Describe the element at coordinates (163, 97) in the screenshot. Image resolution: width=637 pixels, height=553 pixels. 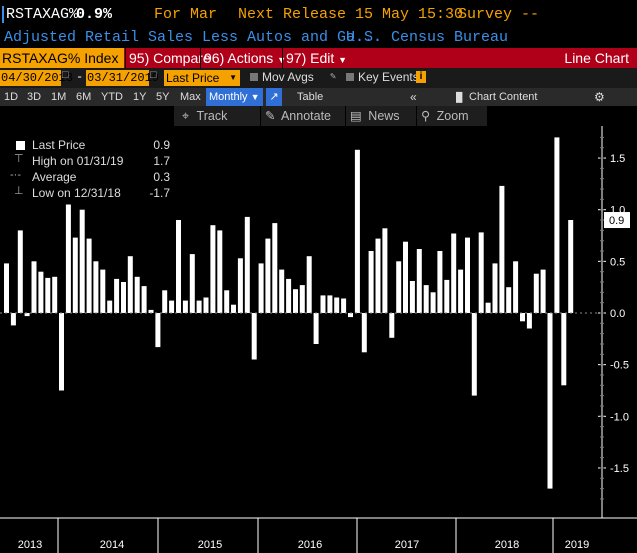
I see `period-5y-button: 5Y` at that location.